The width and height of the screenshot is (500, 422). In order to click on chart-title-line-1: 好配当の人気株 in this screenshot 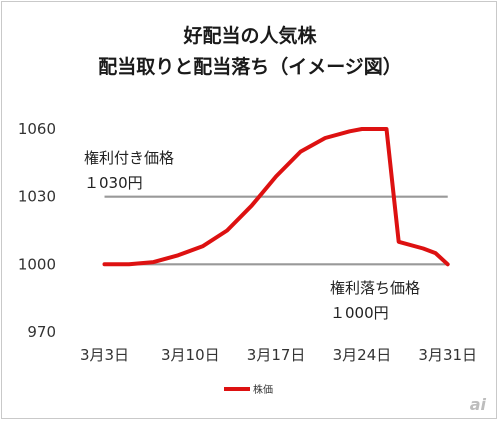, I will do `click(249, 35)`.